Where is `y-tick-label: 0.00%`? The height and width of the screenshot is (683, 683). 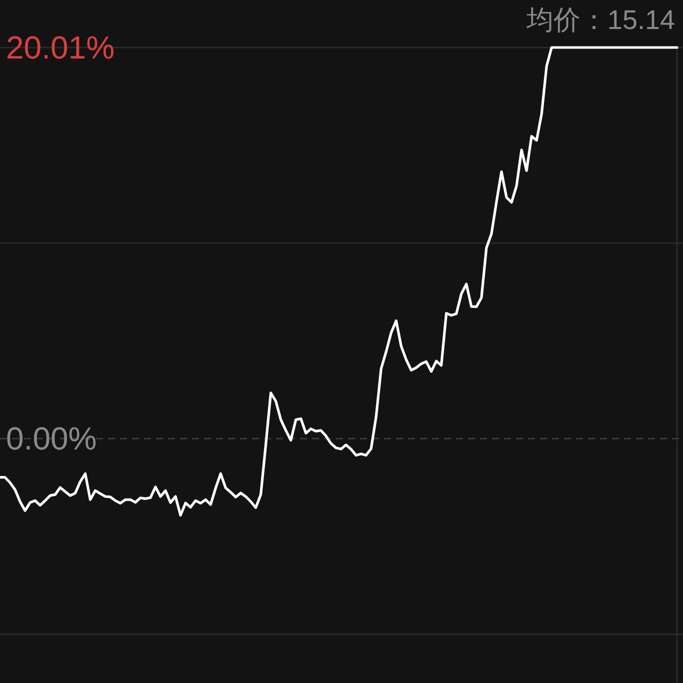 y-tick-label: 0.00% is located at coordinates (51, 438).